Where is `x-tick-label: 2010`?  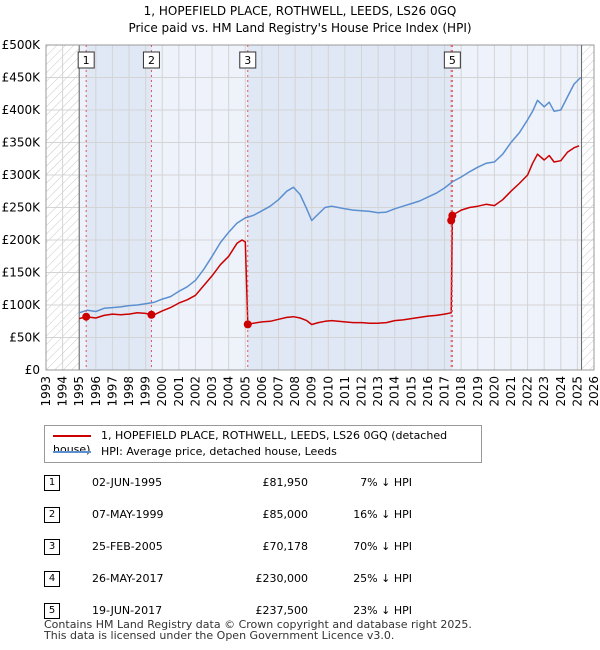 x-tick-label: 2010 is located at coordinates (328, 391).